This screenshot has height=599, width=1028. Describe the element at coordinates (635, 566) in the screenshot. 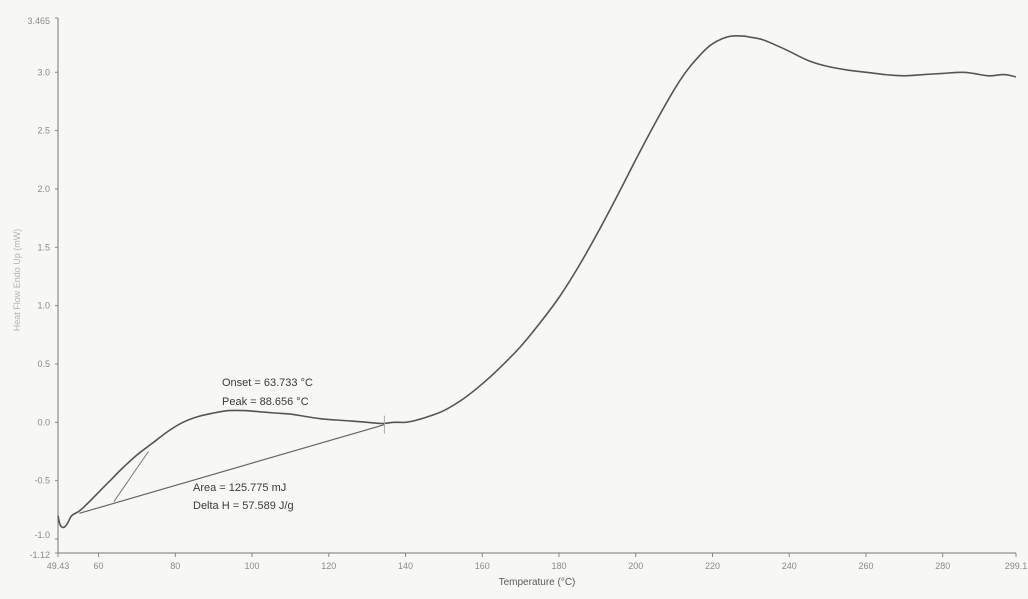

I see `x-tick-label: 200` at that location.